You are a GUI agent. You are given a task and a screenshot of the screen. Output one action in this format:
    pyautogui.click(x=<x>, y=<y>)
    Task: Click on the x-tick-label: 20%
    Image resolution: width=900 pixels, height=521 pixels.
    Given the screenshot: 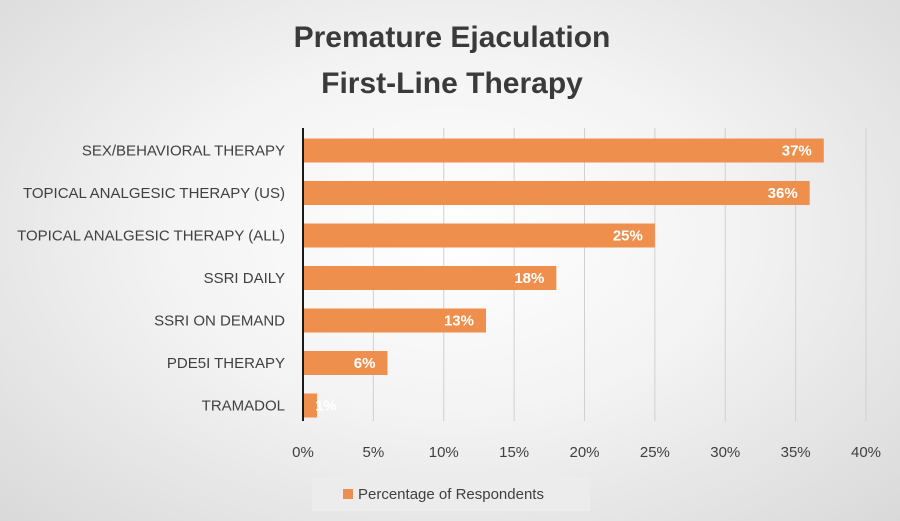 What is the action you would take?
    pyautogui.click(x=584, y=452)
    